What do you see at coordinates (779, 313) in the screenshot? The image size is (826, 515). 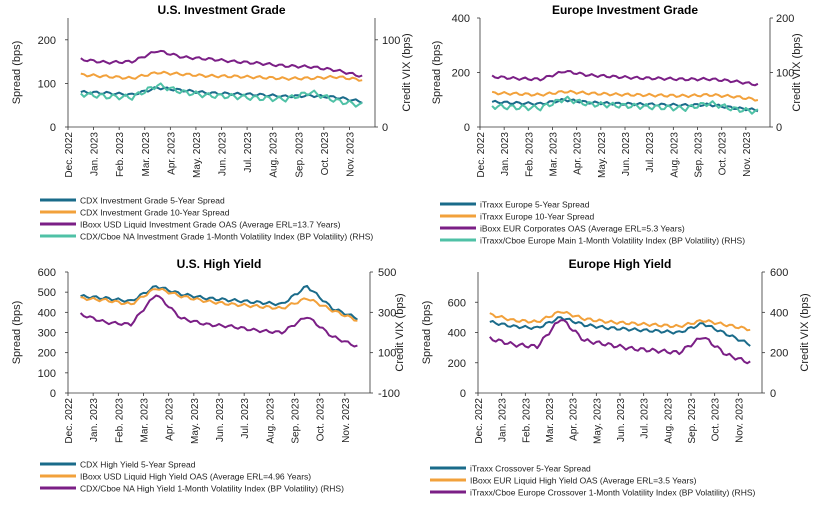 I see `y2-tick-label: 400` at bounding box center [779, 313].